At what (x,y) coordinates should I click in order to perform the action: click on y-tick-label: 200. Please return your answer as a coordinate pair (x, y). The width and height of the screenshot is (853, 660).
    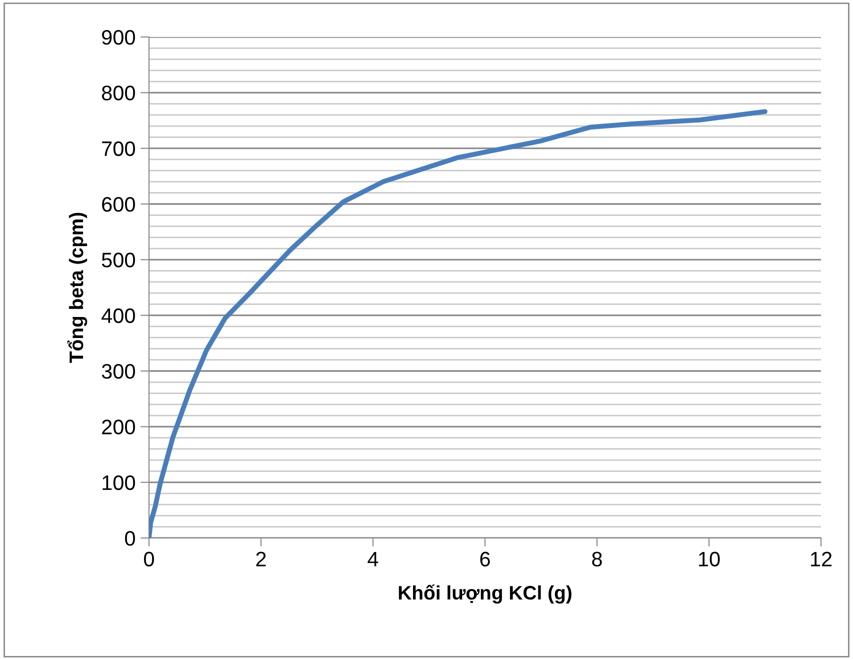
    Looking at the image, I should click on (118, 427).